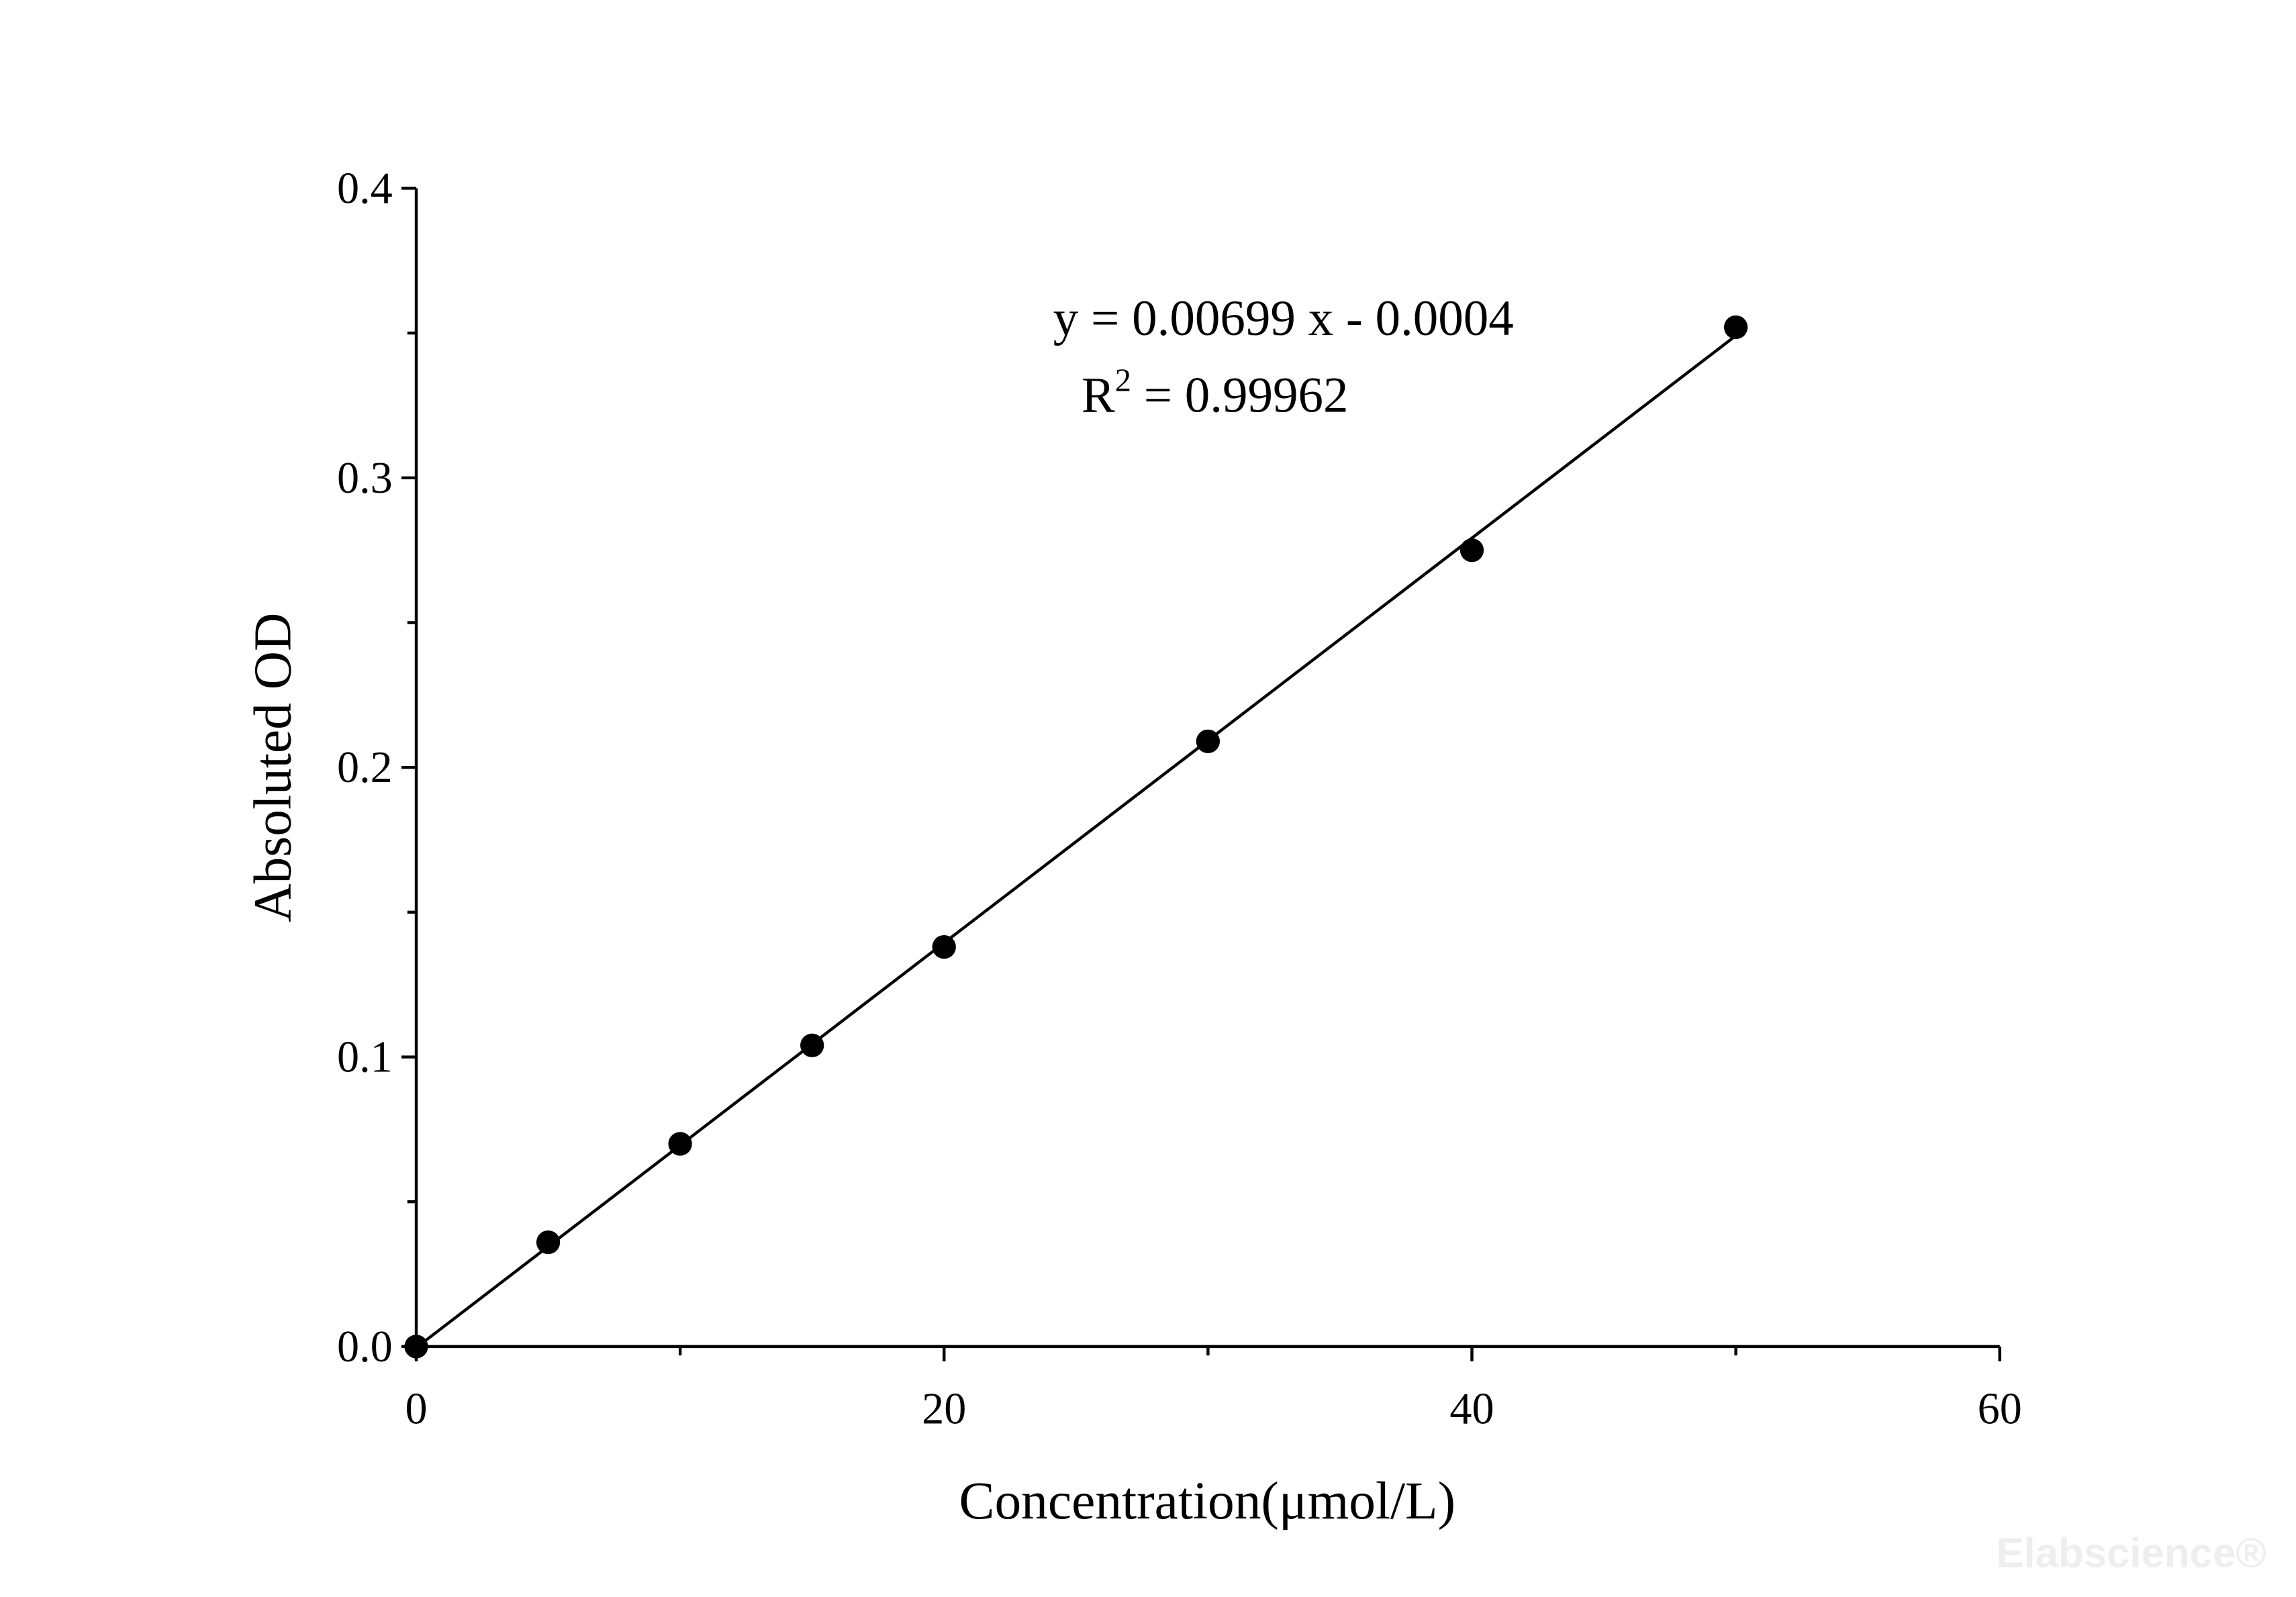  What do you see at coordinates (365, 189) in the screenshot?
I see `y-tick-label: 0.4` at bounding box center [365, 189].